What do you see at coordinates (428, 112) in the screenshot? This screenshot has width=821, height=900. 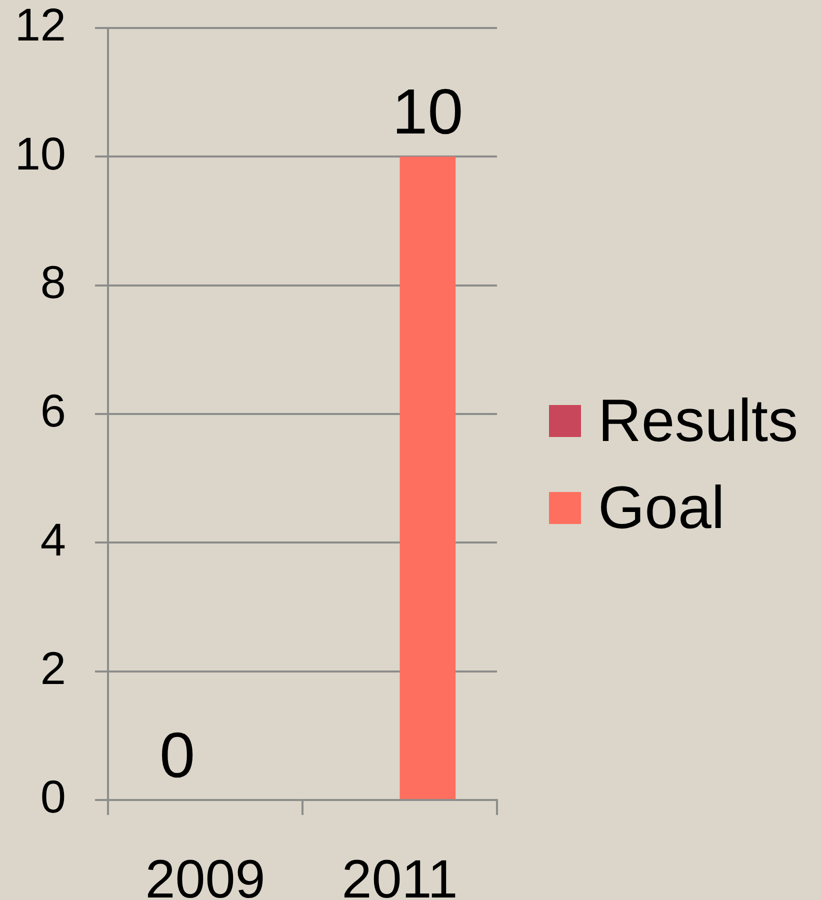 I see `data-label: 10` at bounding box center [428, 112].